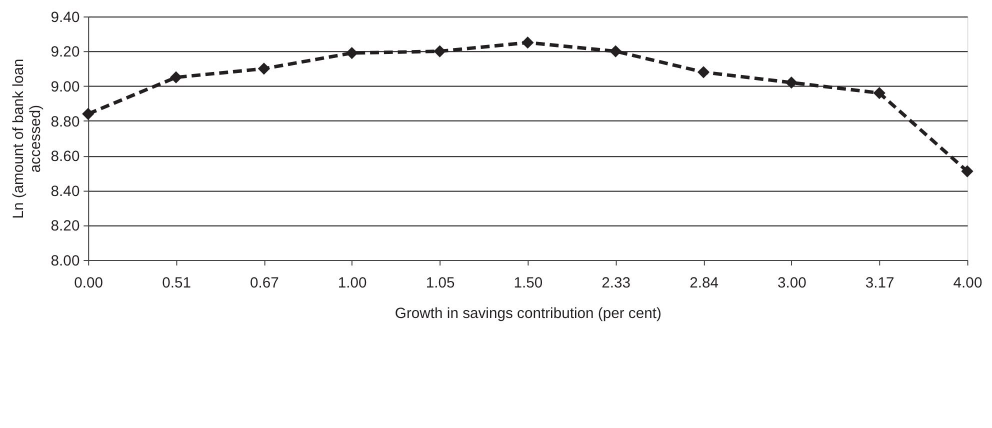 Image resolution: width=992 pixels, height=428 pixels. Describe the element at coordinates (616, 283) in the screenshot. I see `x-tick-label: 2.33` at that location.